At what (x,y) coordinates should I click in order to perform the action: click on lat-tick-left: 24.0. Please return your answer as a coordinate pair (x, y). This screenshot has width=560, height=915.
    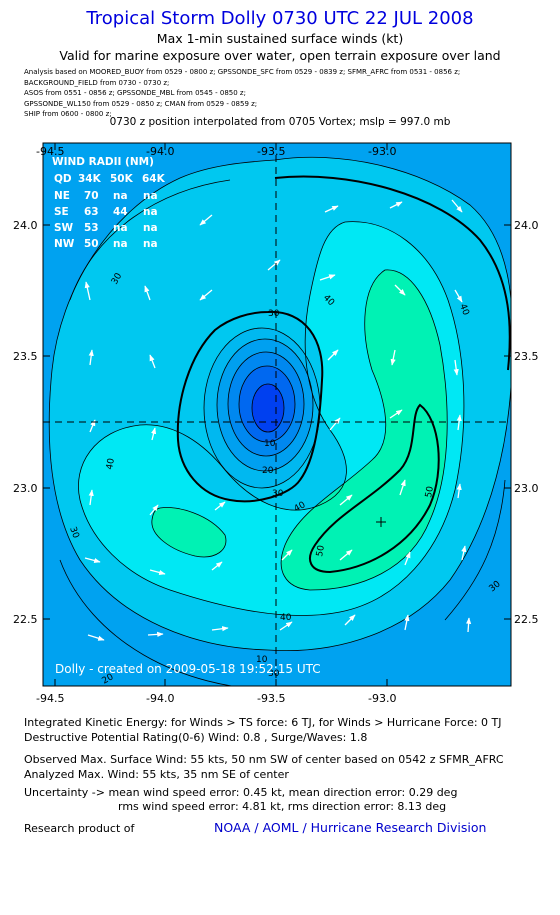
    Looking at the image, I should click on (25, 225).